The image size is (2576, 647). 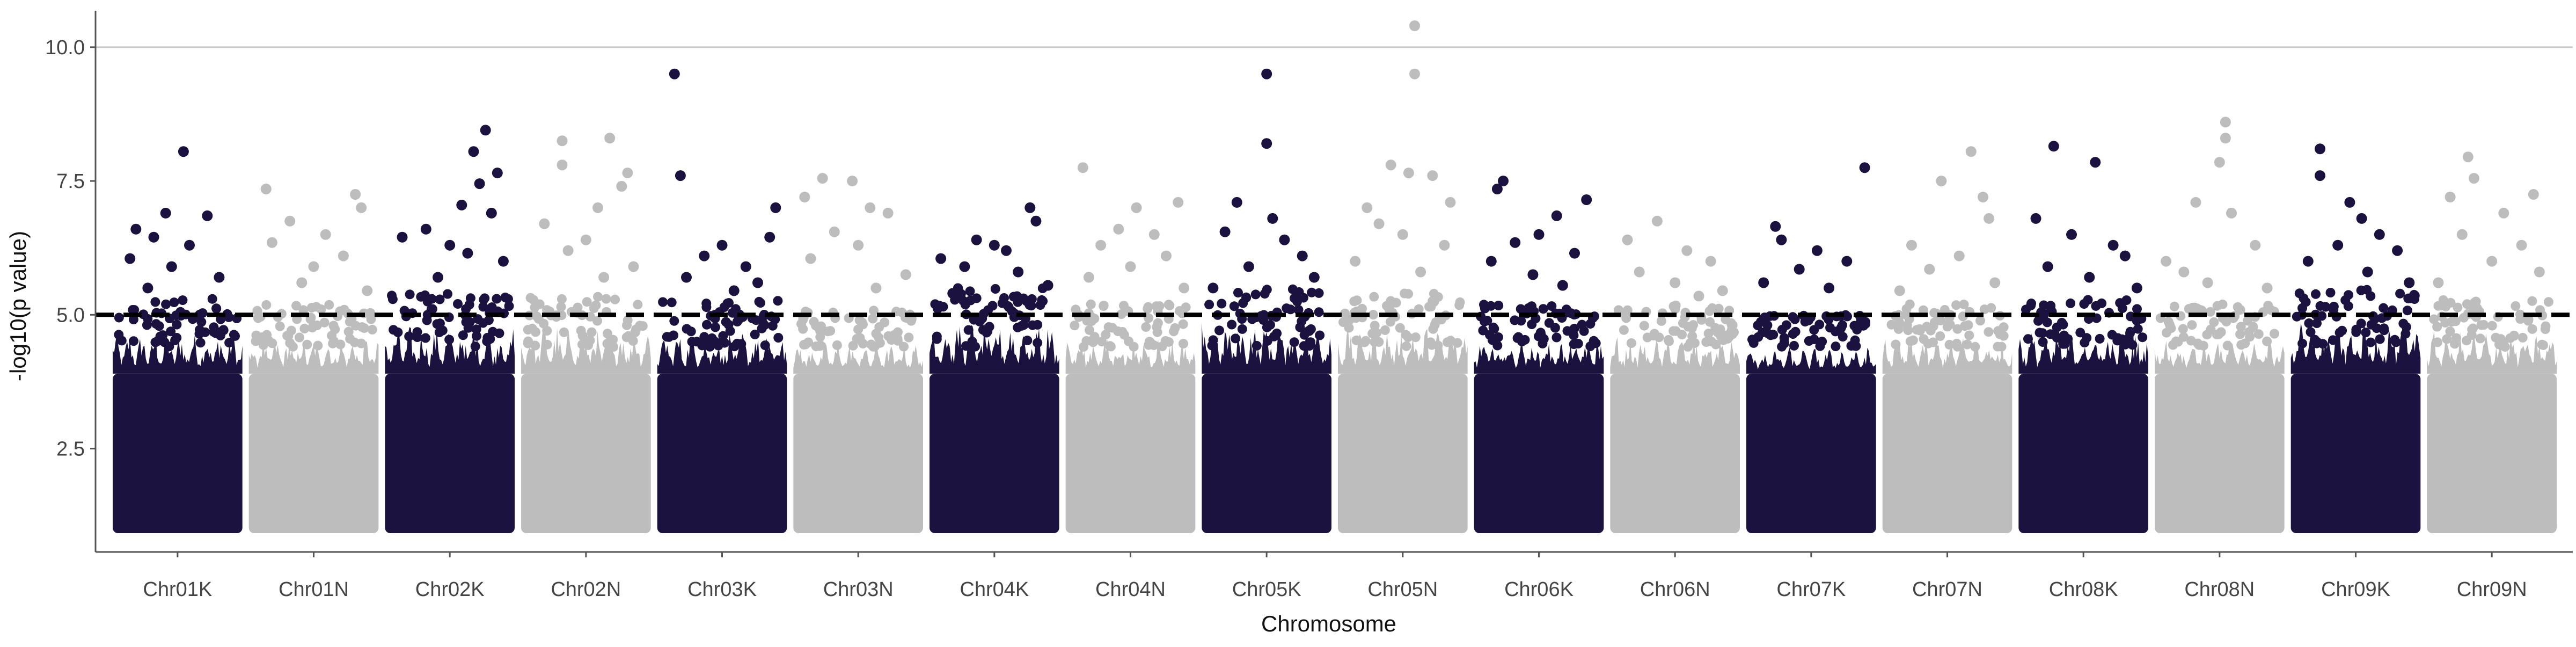 What do you see at coordinates (1539, 589) in the screenshot?
I see `x-tick-label: Chr06K` at bounding box center [1539, 589].